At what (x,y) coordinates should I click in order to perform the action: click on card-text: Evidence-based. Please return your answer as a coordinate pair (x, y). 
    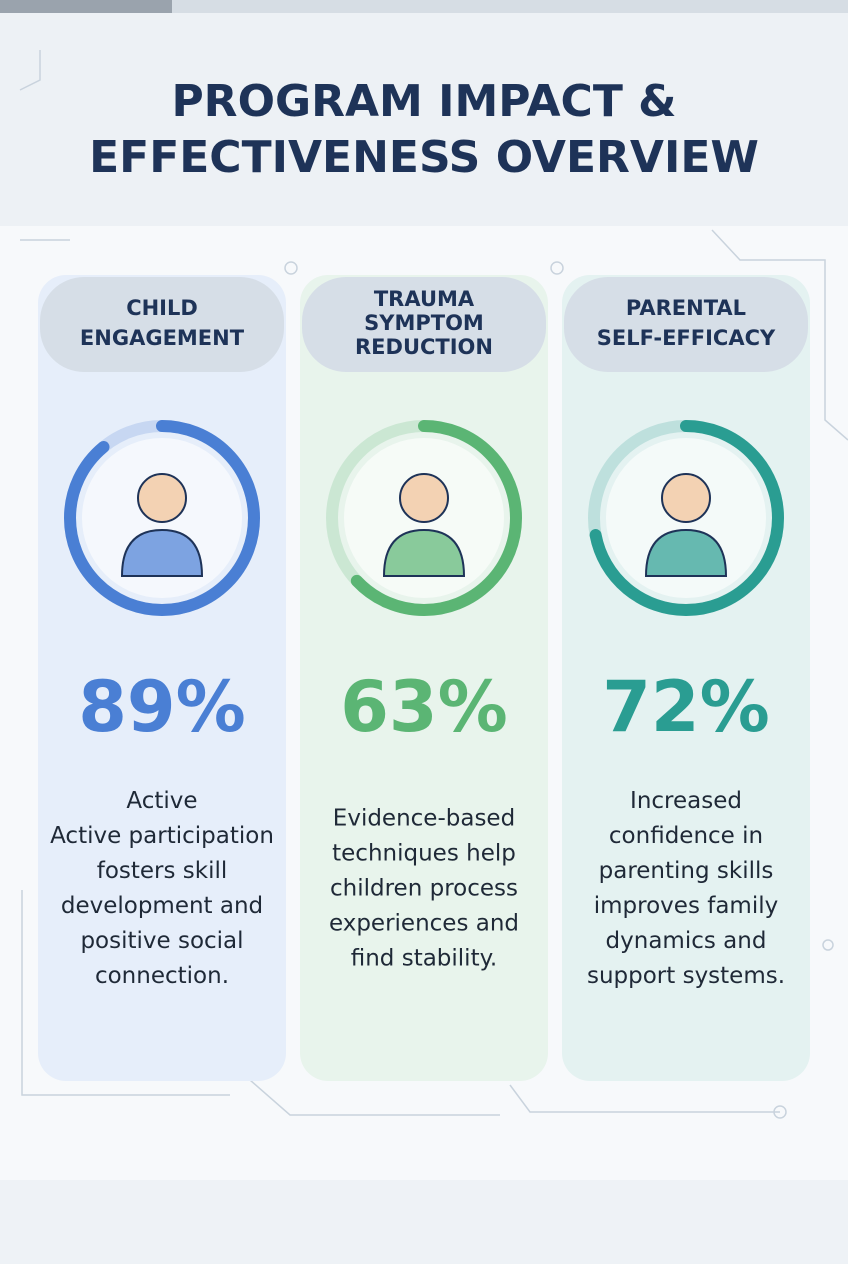
    Looking at the image, I should click on (424, 819).